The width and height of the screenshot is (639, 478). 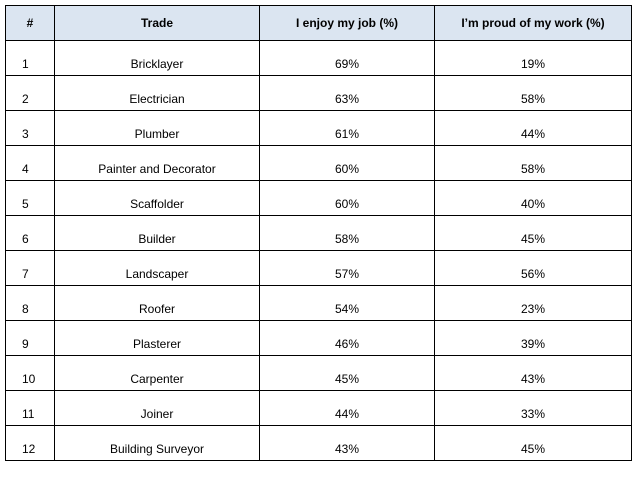 I want to click on trade-cell: Electrician, so click(x=157, y=93).